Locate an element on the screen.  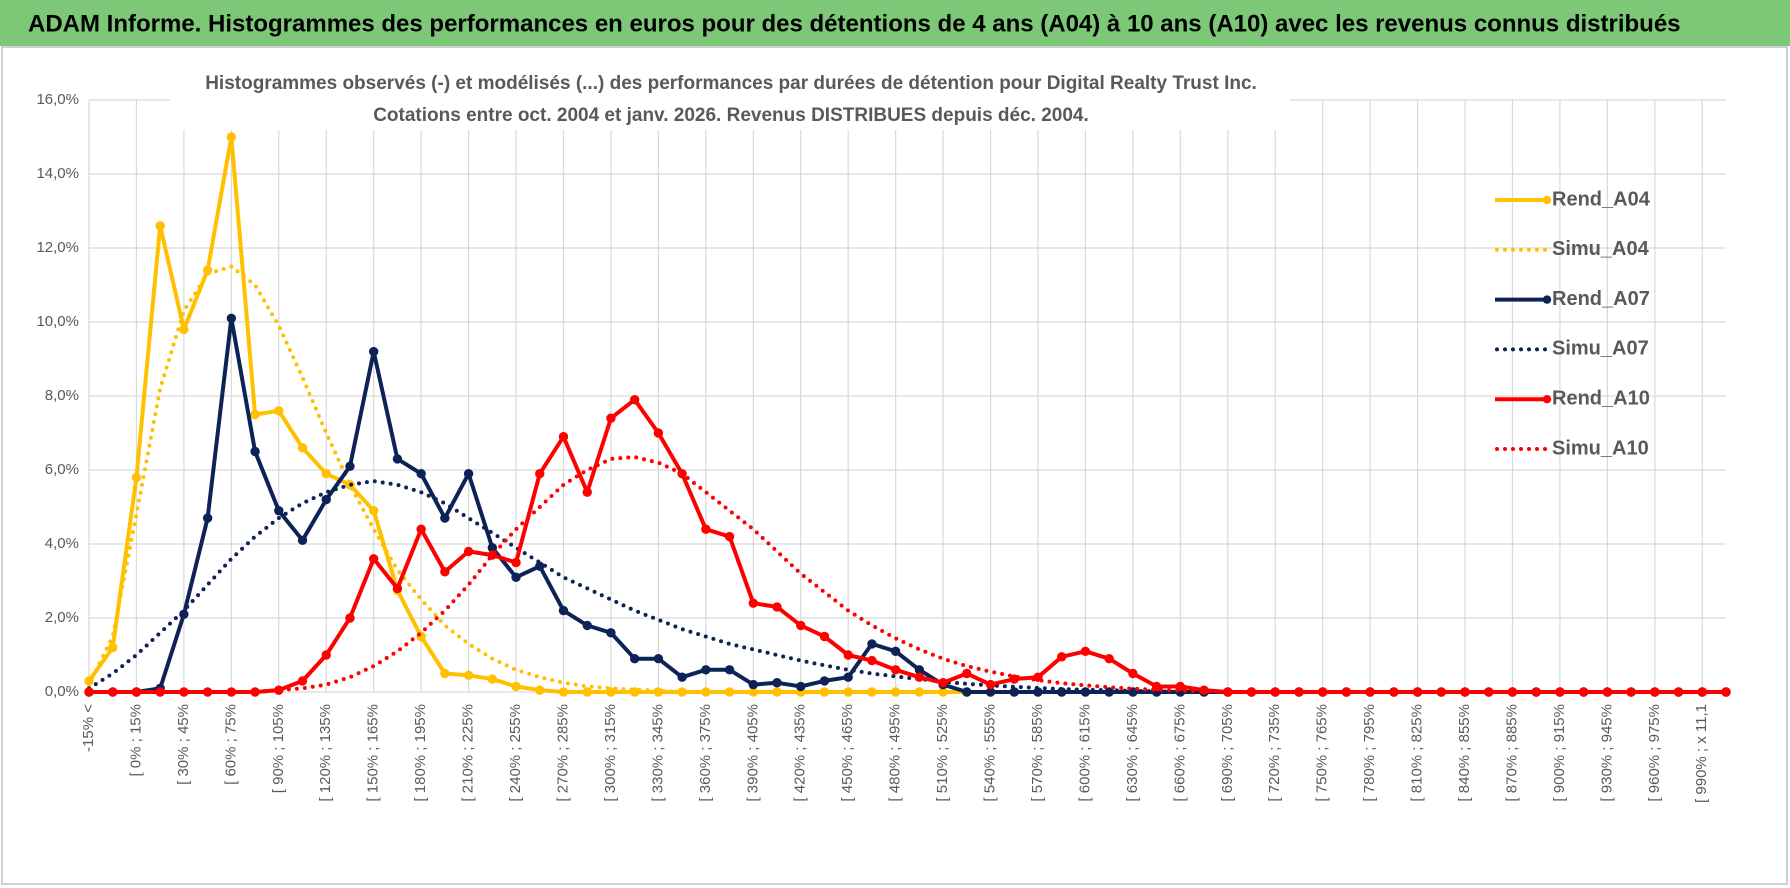
x-tick-label: [ 390% ; 405% is located at coordinates (752, 753).